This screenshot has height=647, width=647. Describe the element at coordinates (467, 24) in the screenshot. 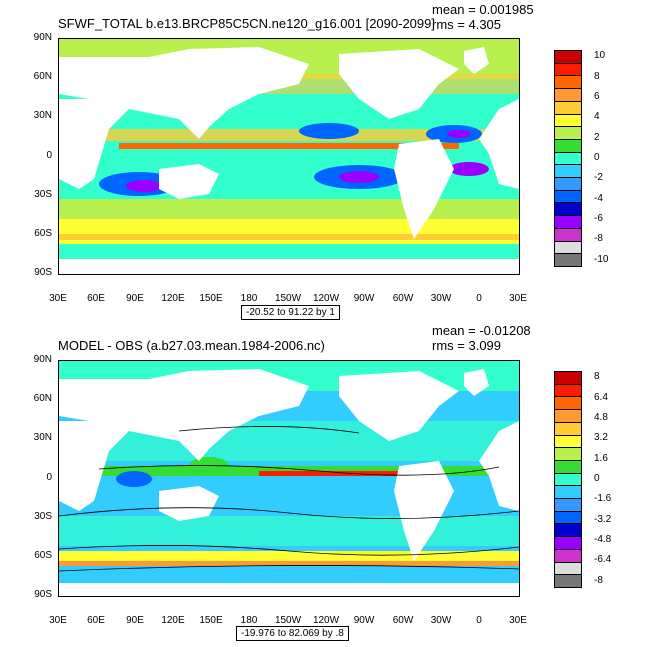

I see `top-rms-stat: rms = 4.305` at that location.